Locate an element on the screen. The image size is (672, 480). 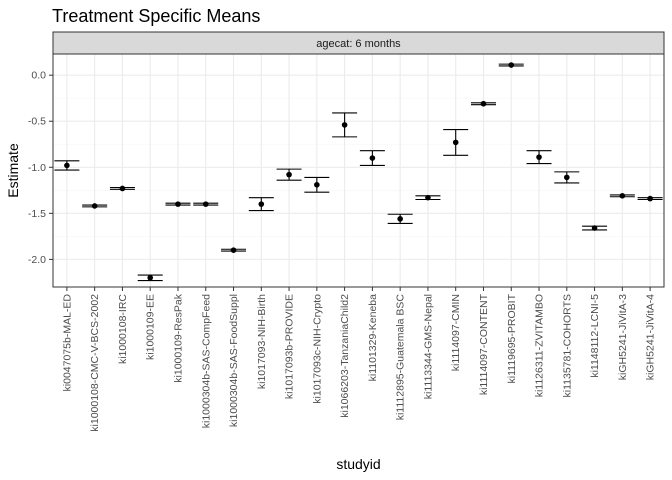
facet-strip-label: agecat: 6 months is located at coordinates (358, 44).